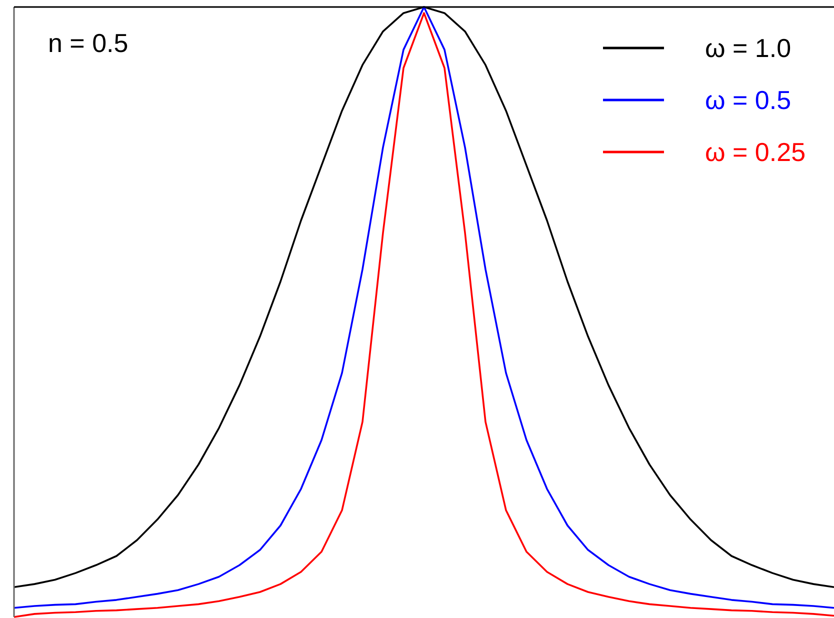 The height and width of the screenshot is (618, 834). I want to click on annotation: n = 0.5, so click(88, 43).